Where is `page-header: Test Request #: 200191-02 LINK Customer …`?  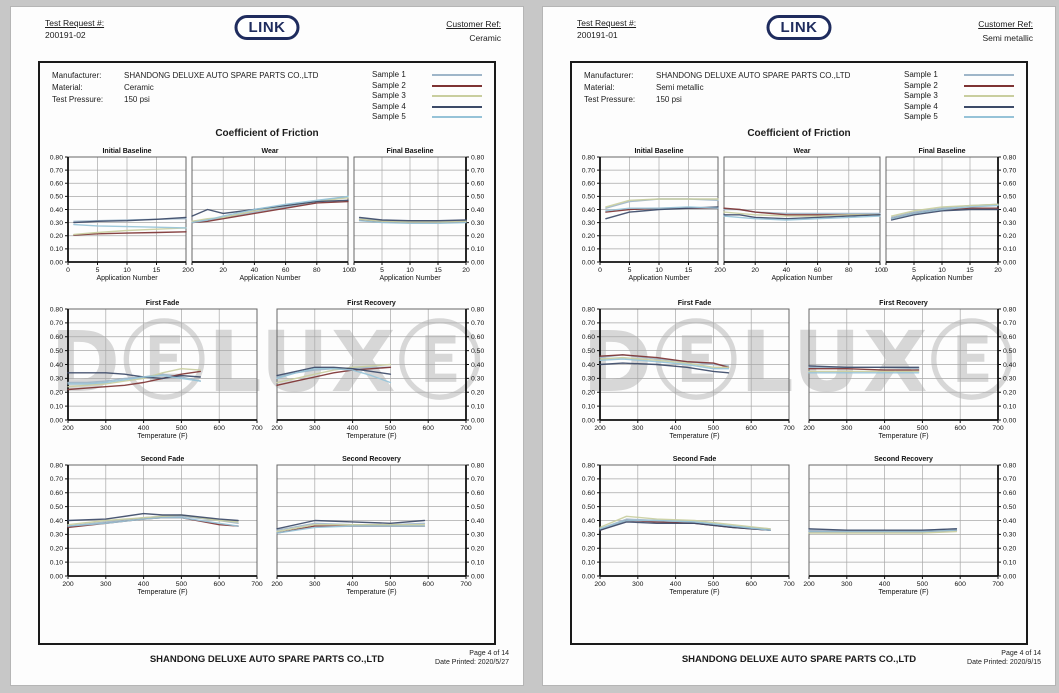 page-header: Test Request #: 200191-02 LINK Customer … is located at coordinates (267, 33).